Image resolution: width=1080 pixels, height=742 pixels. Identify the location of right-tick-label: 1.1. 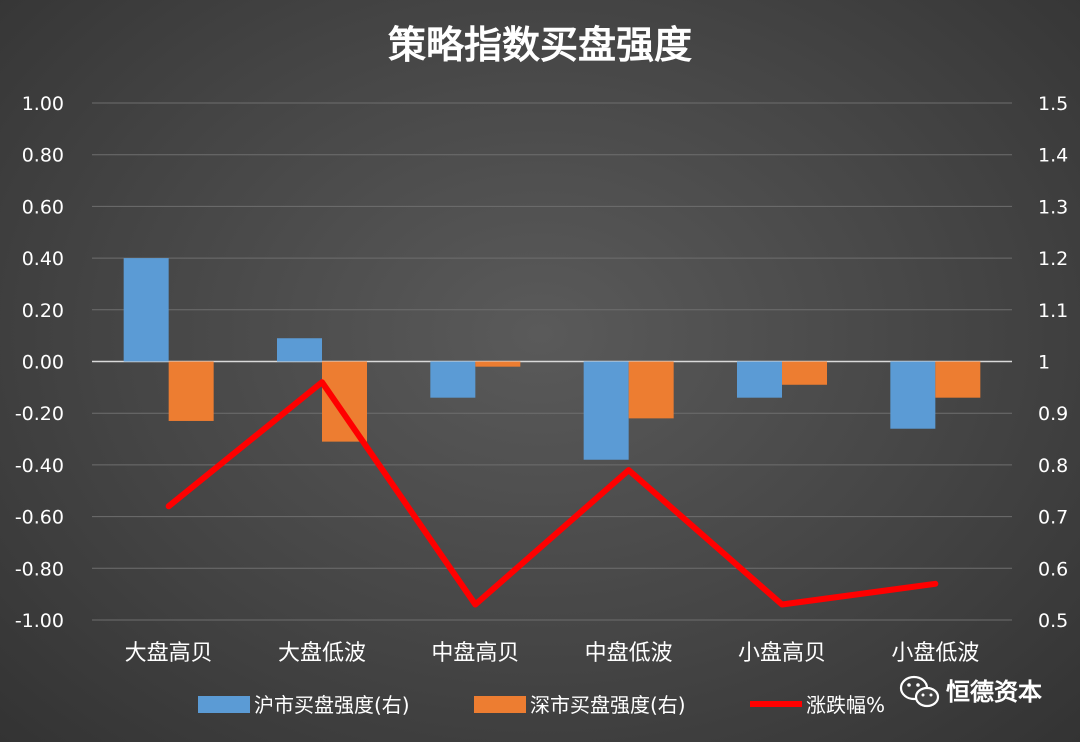
(1053, 311).